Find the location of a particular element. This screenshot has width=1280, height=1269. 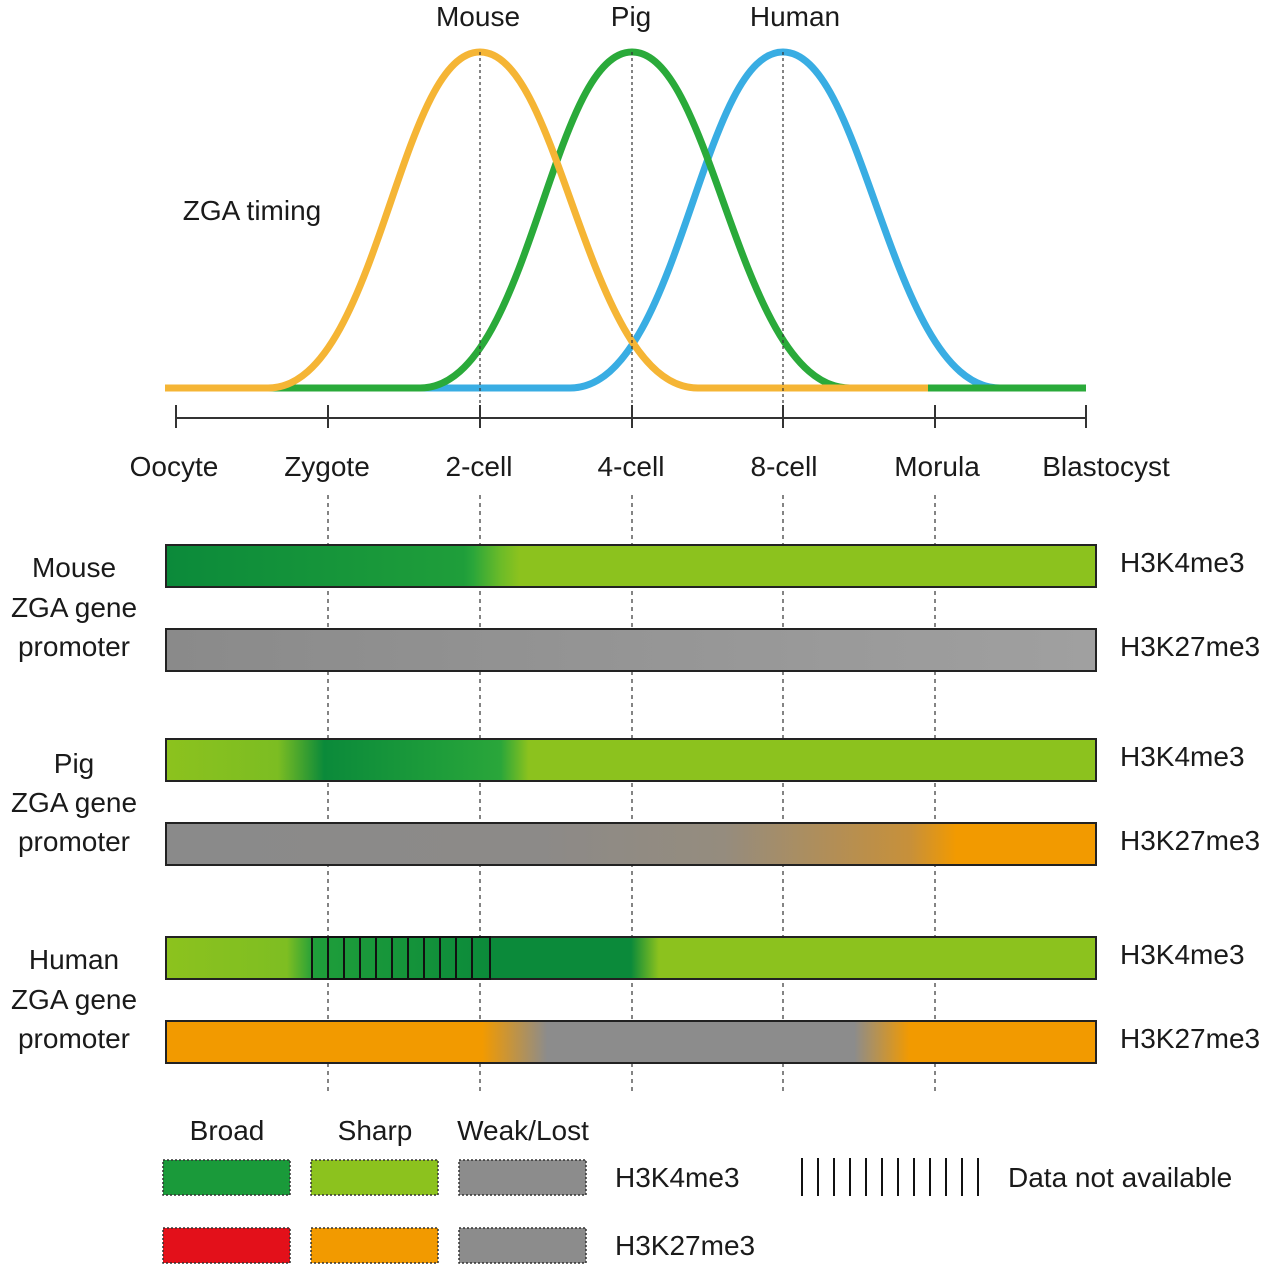

stage-morula: Morula is located at coordinates (937, 466).